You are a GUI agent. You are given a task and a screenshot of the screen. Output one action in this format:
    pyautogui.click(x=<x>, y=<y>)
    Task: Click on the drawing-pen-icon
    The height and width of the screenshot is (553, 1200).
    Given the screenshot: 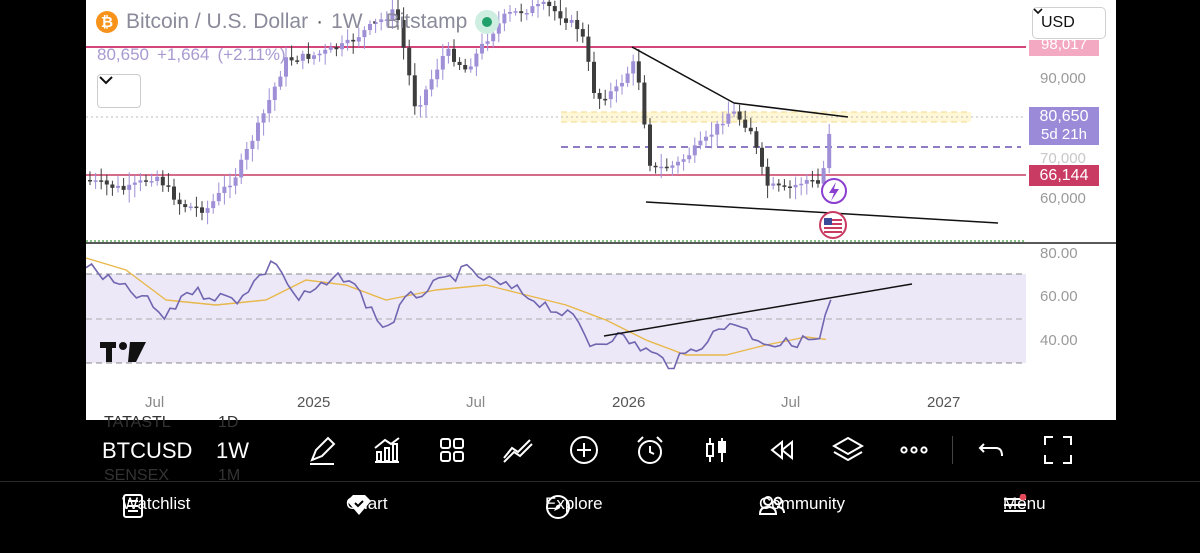 What is the action you would take?
    pyautogui.click(x=322, y=450)
    